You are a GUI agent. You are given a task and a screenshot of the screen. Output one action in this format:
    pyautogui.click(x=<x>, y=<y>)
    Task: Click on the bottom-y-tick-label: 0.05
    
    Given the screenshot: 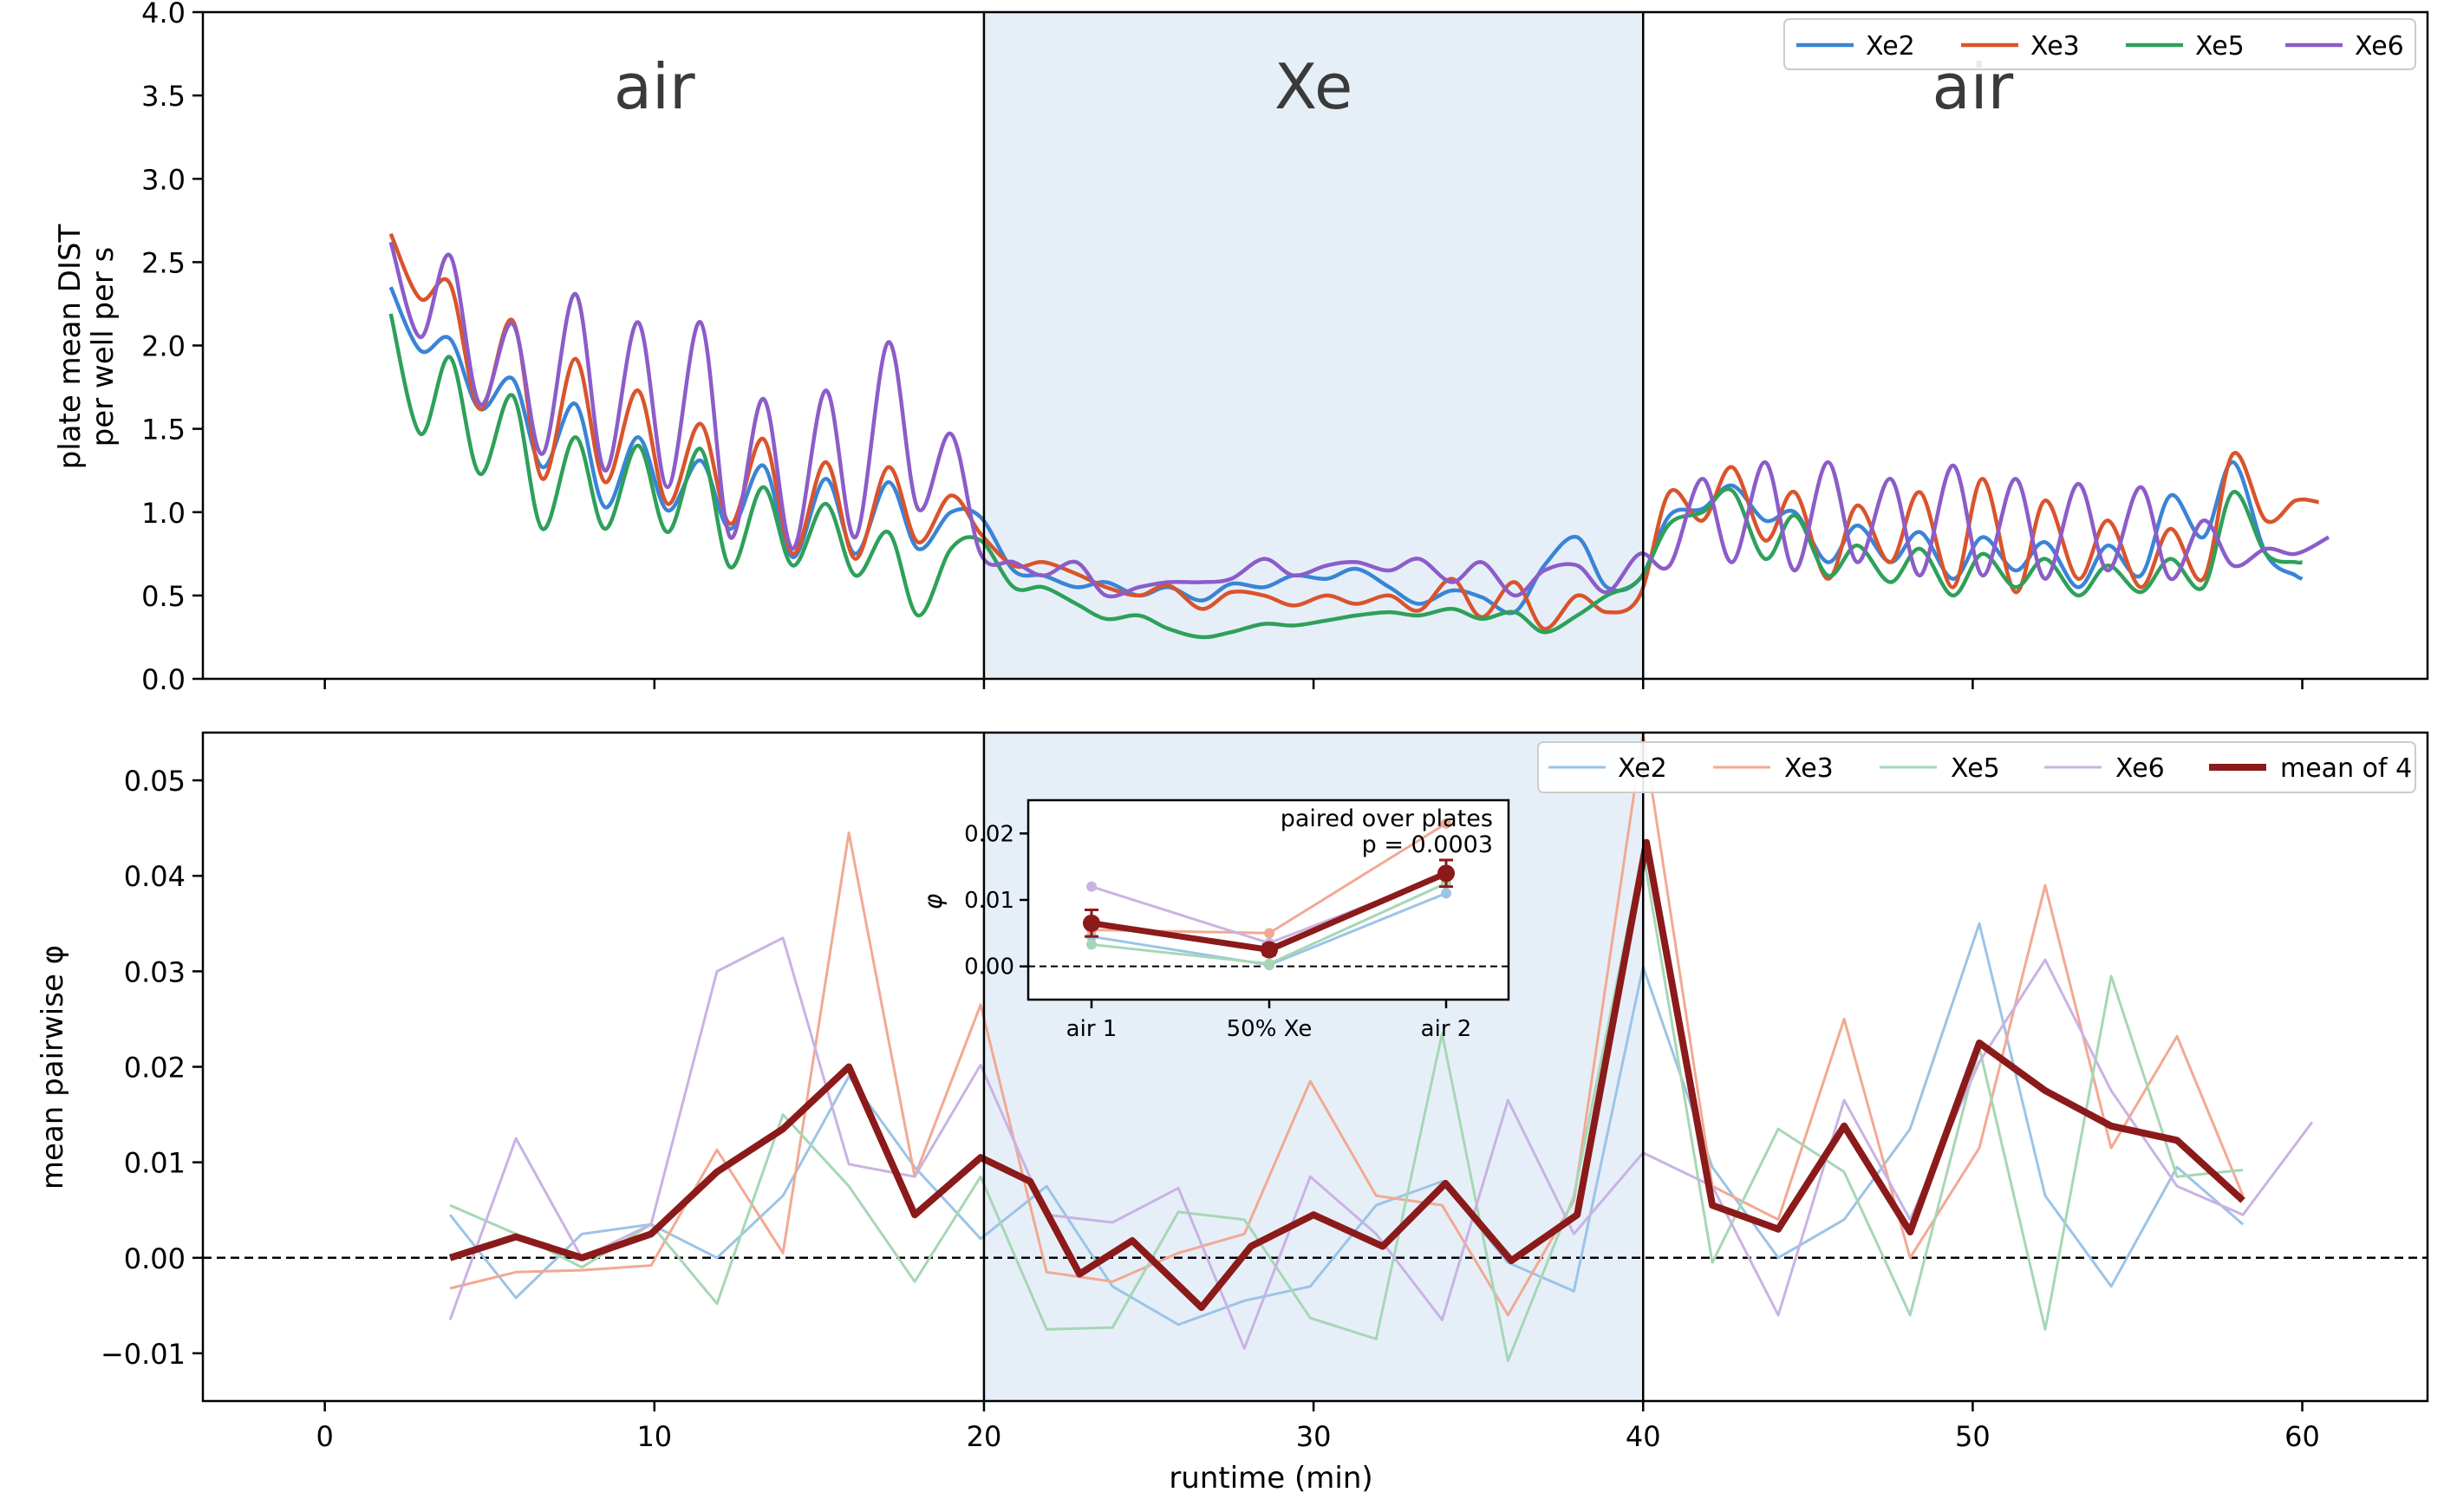 What is the action you would take?
    pyautogui.click(x=155, y=781)
    